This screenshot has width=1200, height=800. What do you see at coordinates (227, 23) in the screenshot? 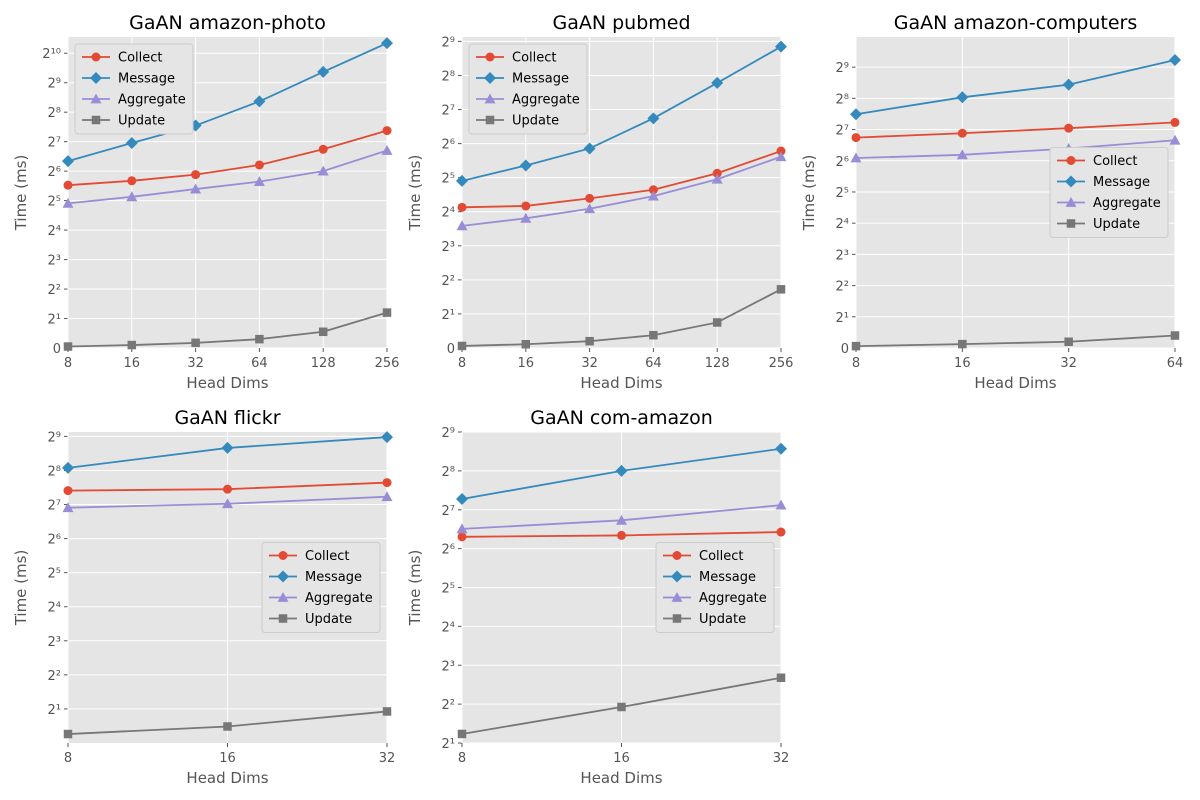
I see `chart-title: GaAN amazon-photo` at bounding box center [227, 23].